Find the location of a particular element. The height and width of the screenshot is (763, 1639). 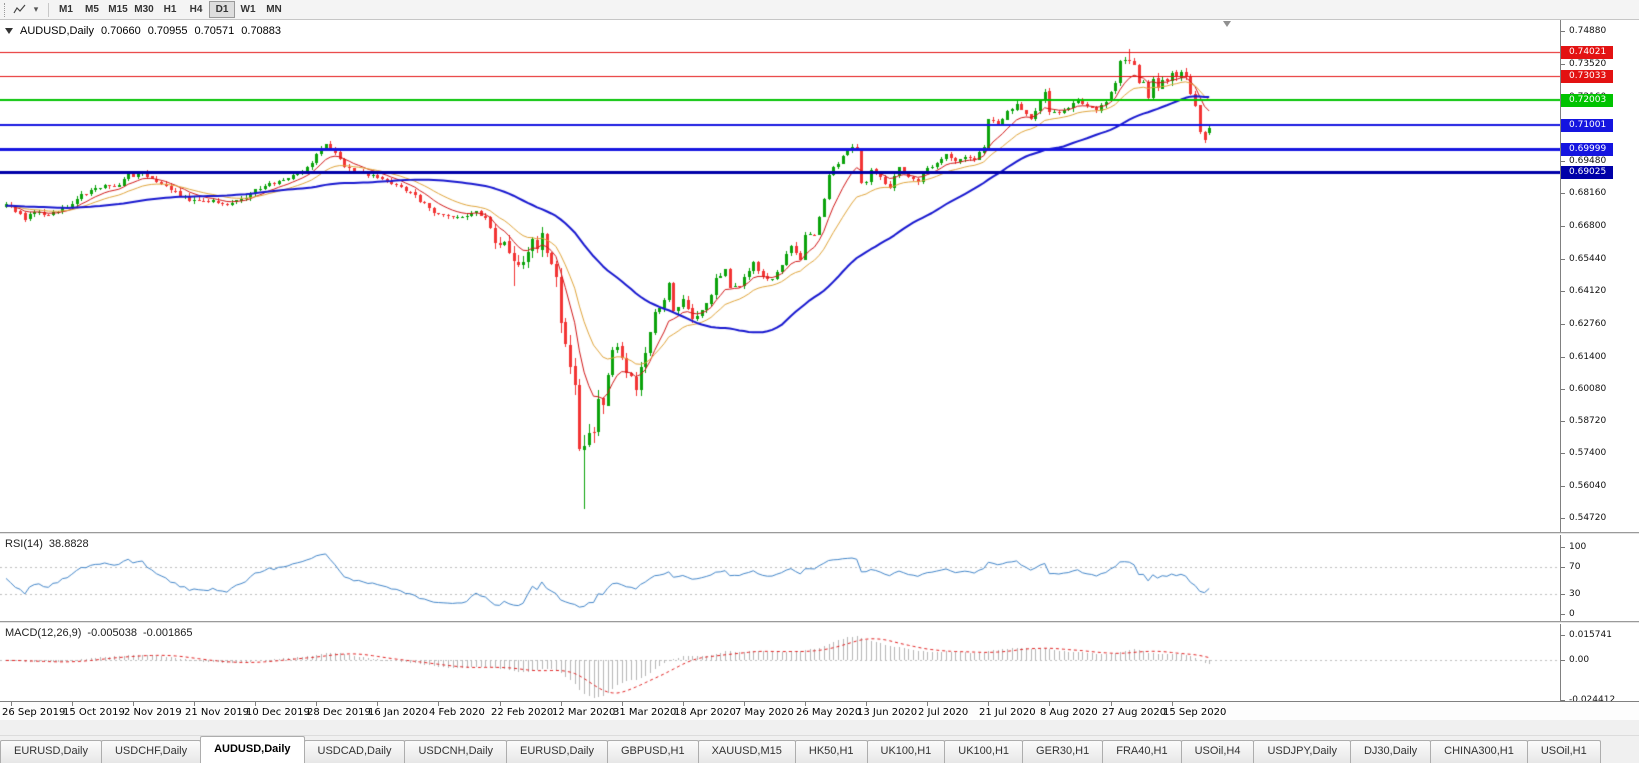

toolbar-separator is located at coordinates (48, 9).